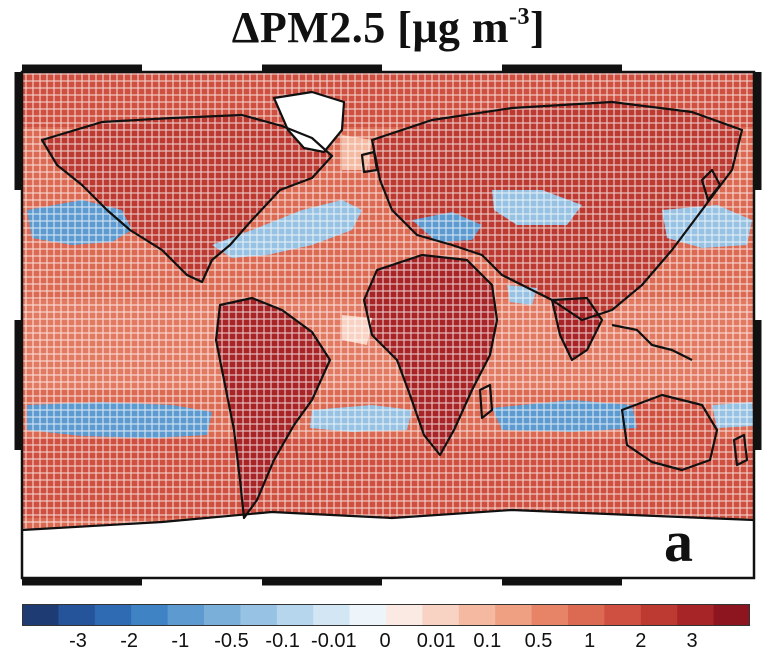  What do you see at coordinates (436, 641) in the screenshot?
I see `colorbar-tick-label: 0.01` at bounding box center [436, 641].